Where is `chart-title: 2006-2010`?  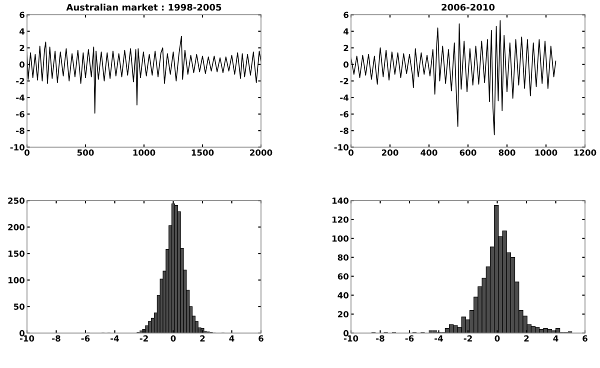
chart-title: 2006-2010 is located at coordinates (468, 7).